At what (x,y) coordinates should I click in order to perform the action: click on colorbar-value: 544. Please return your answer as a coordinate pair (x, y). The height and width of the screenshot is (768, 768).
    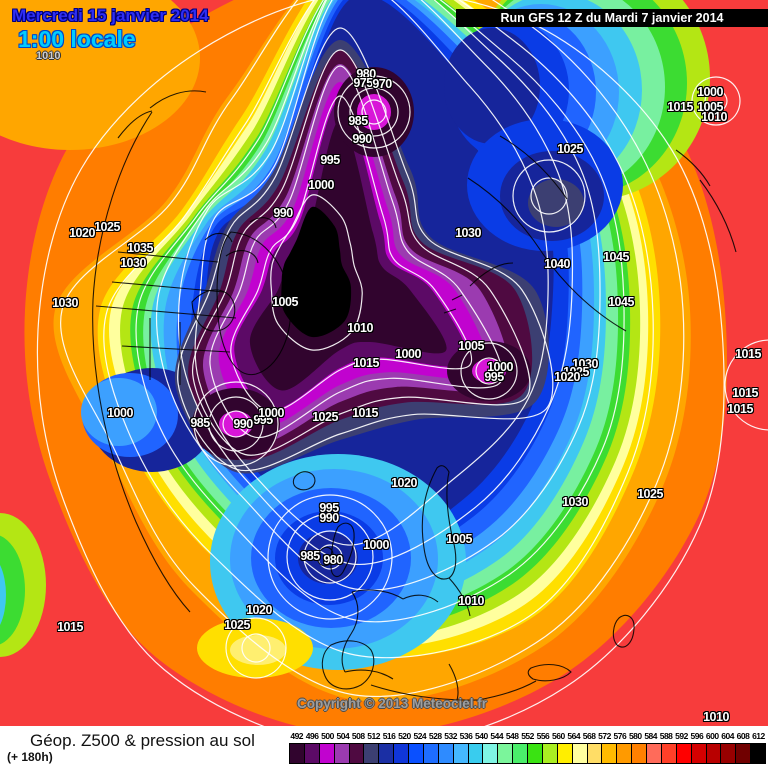
    Looking at the image, I should click on (497, 736).